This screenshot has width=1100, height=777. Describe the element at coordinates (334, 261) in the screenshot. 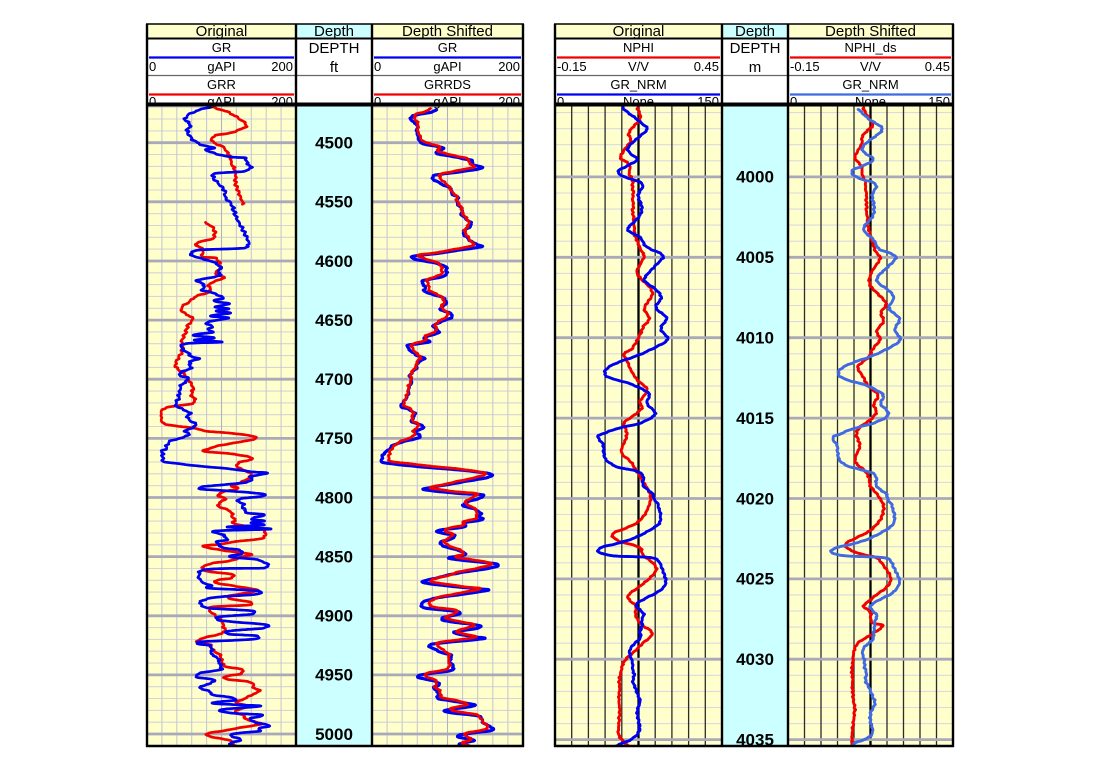

I see `svg-text: 4600` at that location.